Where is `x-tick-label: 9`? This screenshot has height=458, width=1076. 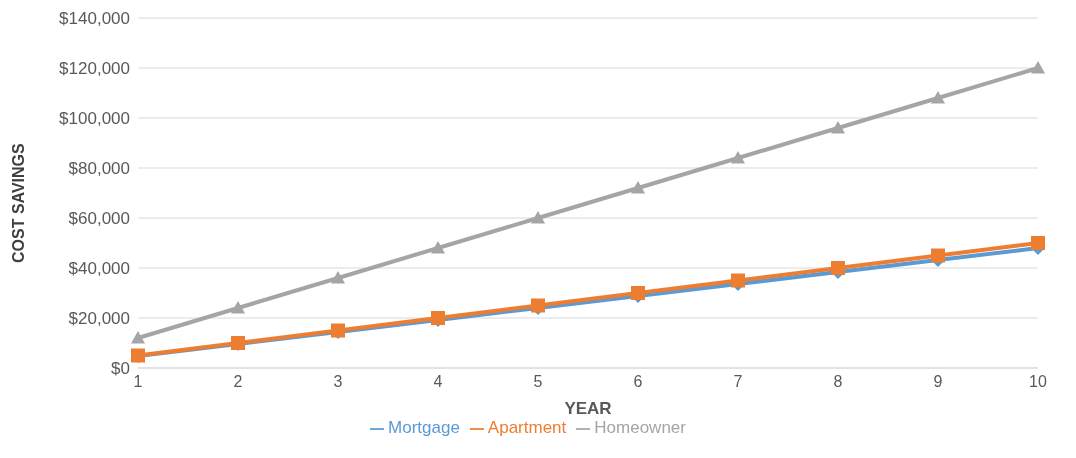
x-tick-label: 9 is located at coordinates (938, 382).